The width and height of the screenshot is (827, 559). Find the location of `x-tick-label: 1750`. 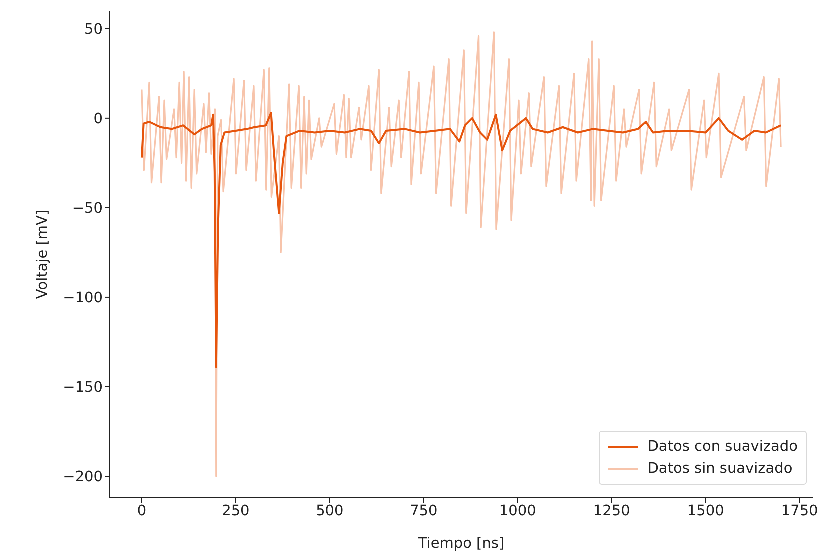

x-tick-label: 1750 is located at coordinates (799, 511).